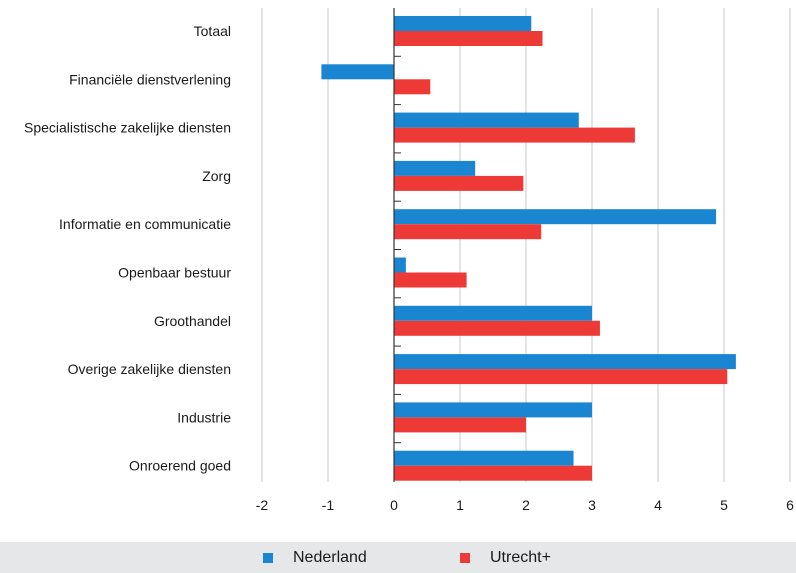 This screenshot has width=796, height=573. Describe the element at coordinates (204, 417) in the screenshot. I see `category-label: Industrie` at that location.